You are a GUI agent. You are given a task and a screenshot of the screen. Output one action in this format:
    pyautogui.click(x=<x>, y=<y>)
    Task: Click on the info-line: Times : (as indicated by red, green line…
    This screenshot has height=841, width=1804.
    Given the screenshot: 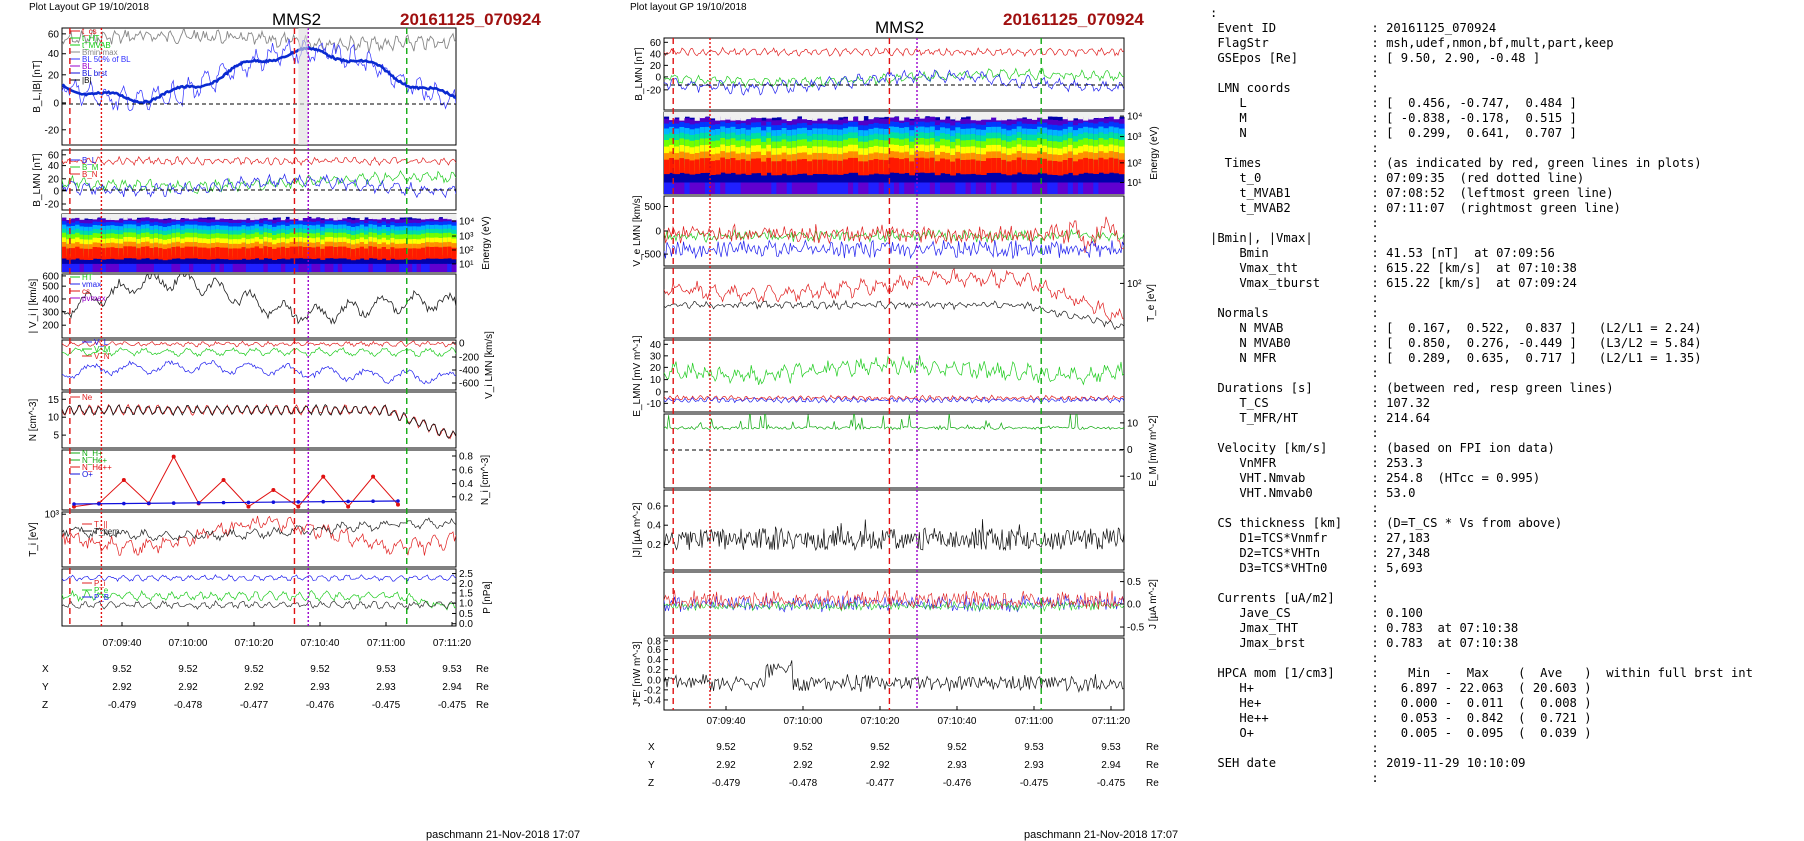 What is the action you would take?
    pyautogui.click(x=1456, y=163)
    